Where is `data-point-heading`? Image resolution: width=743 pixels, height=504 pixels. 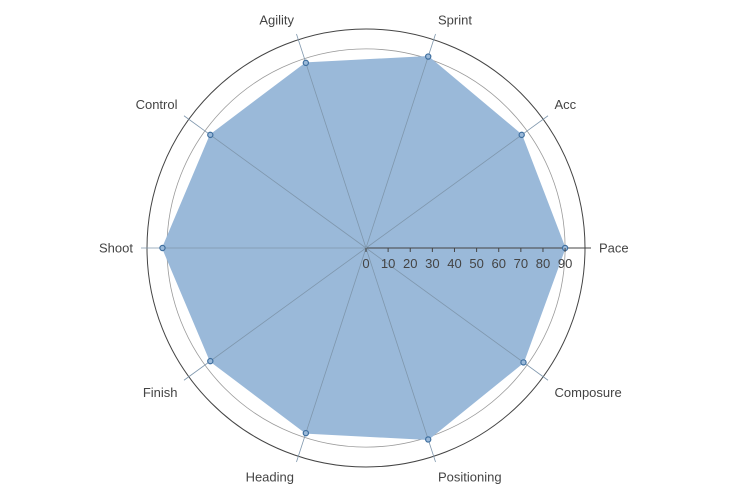
data-point-heading is located at coordinates (306, 433).